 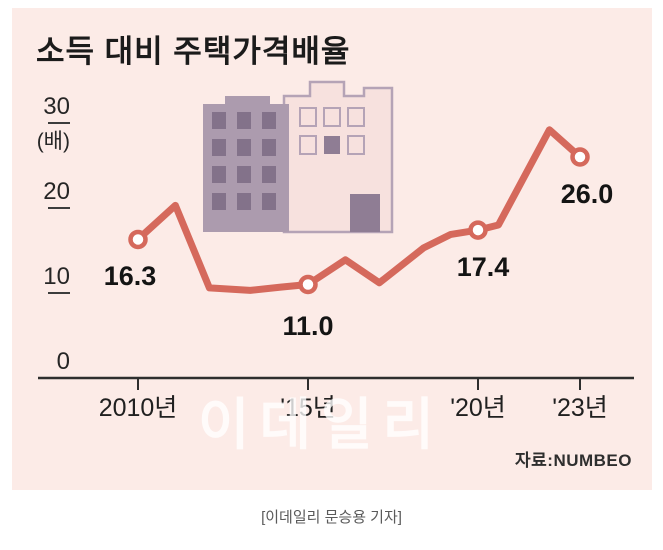 I want to click on y-axis-unit-label: (배), so click(x=53, y=141).